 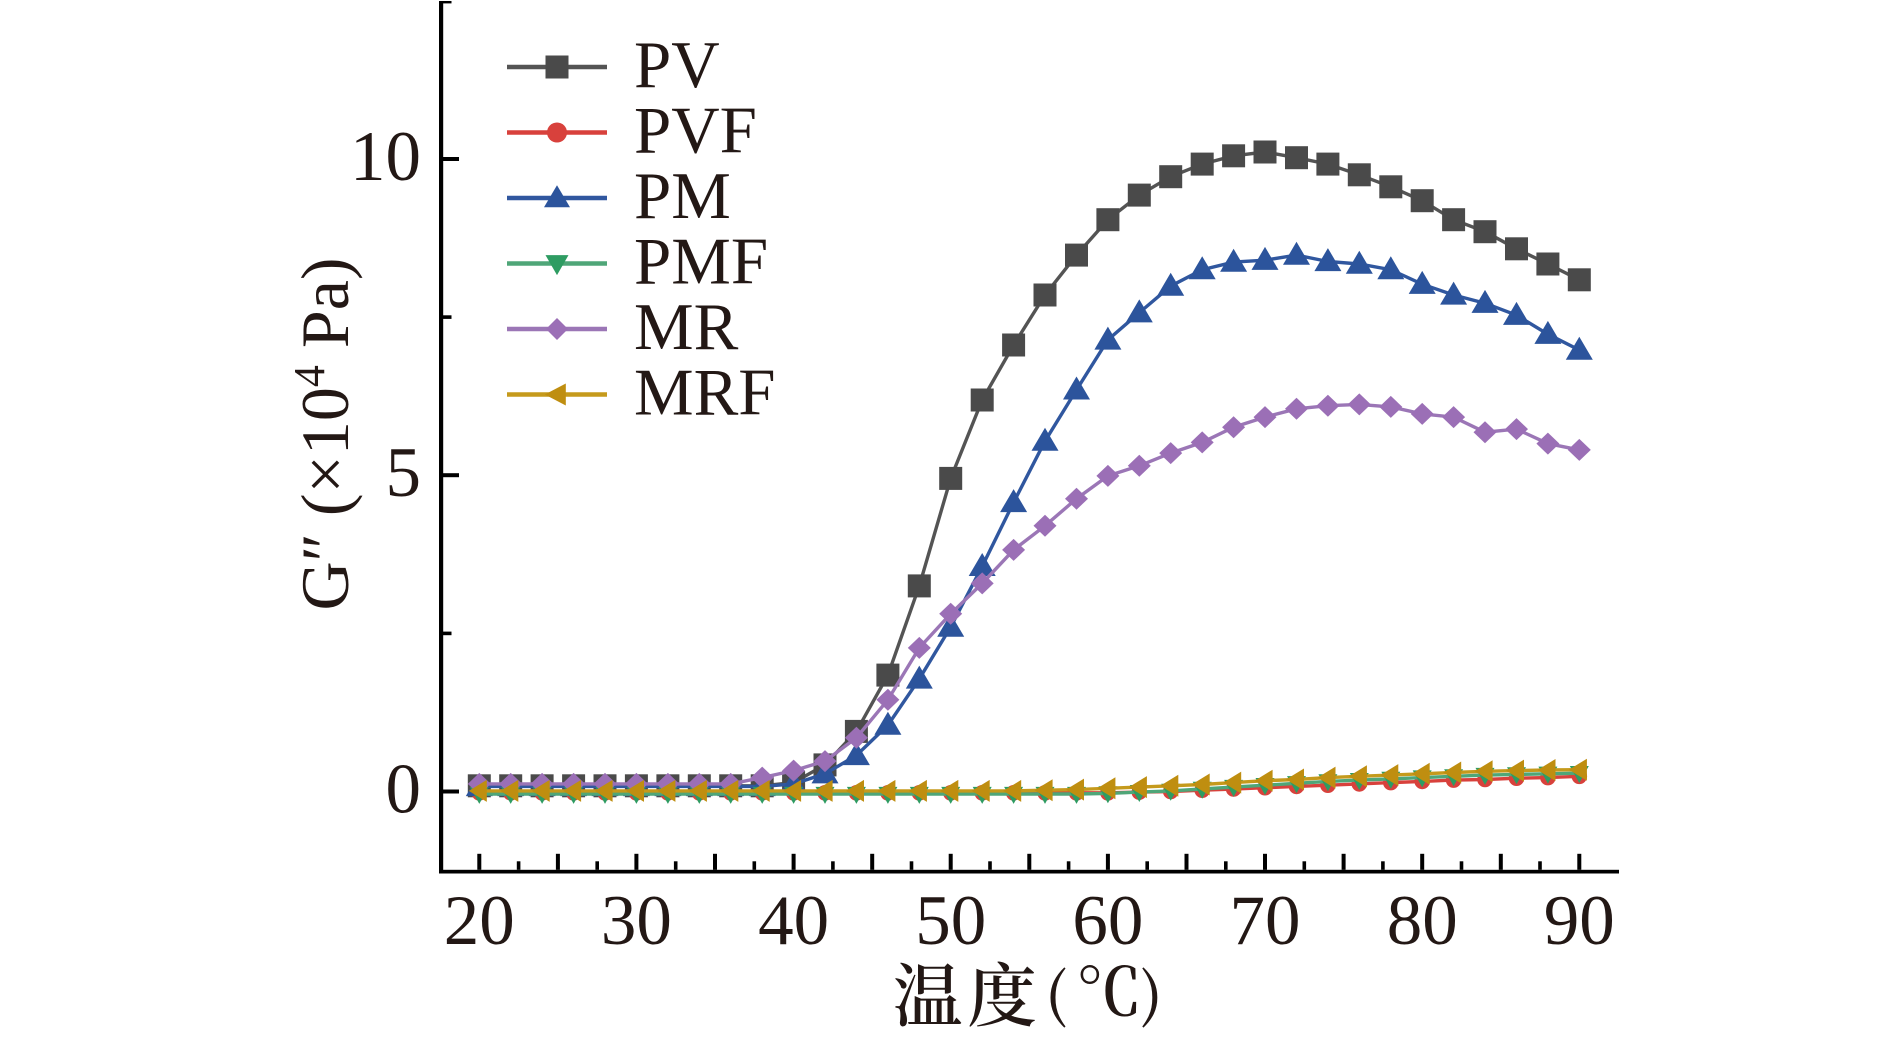 I want to click on svg-text: MR, so click(x=686, y=327).